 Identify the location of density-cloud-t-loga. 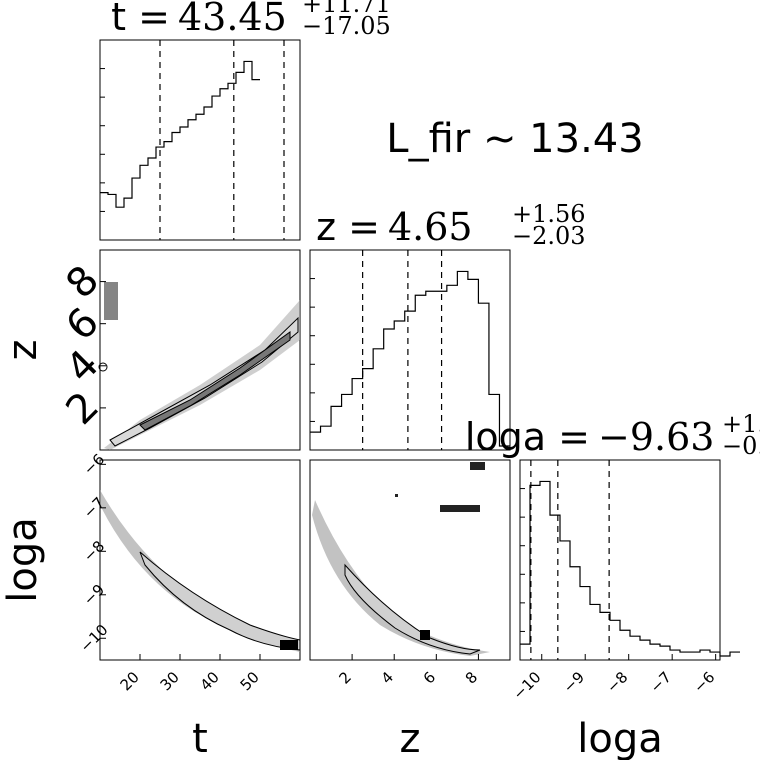
(200, 571).